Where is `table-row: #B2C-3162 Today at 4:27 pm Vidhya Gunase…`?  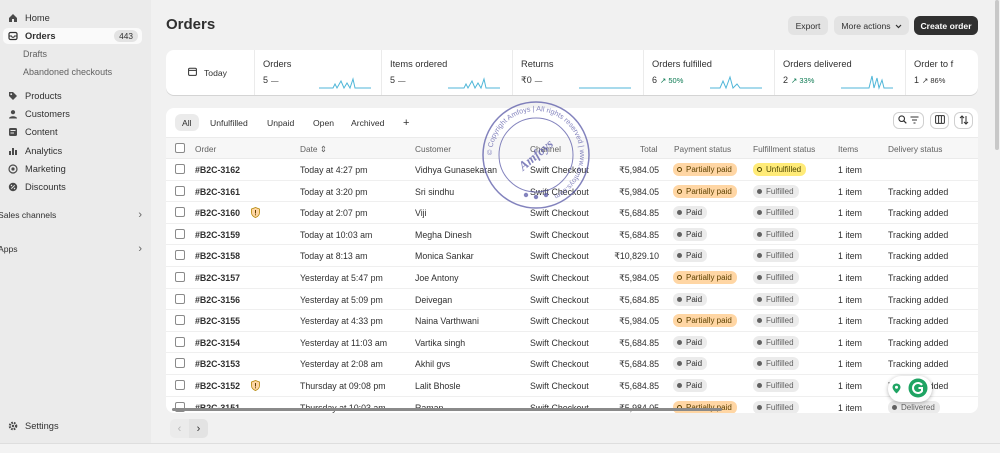 table-row: #B2C-3162 Today at 4:27 pm Vidhya Gunase… is located at coordinates (572, 170).